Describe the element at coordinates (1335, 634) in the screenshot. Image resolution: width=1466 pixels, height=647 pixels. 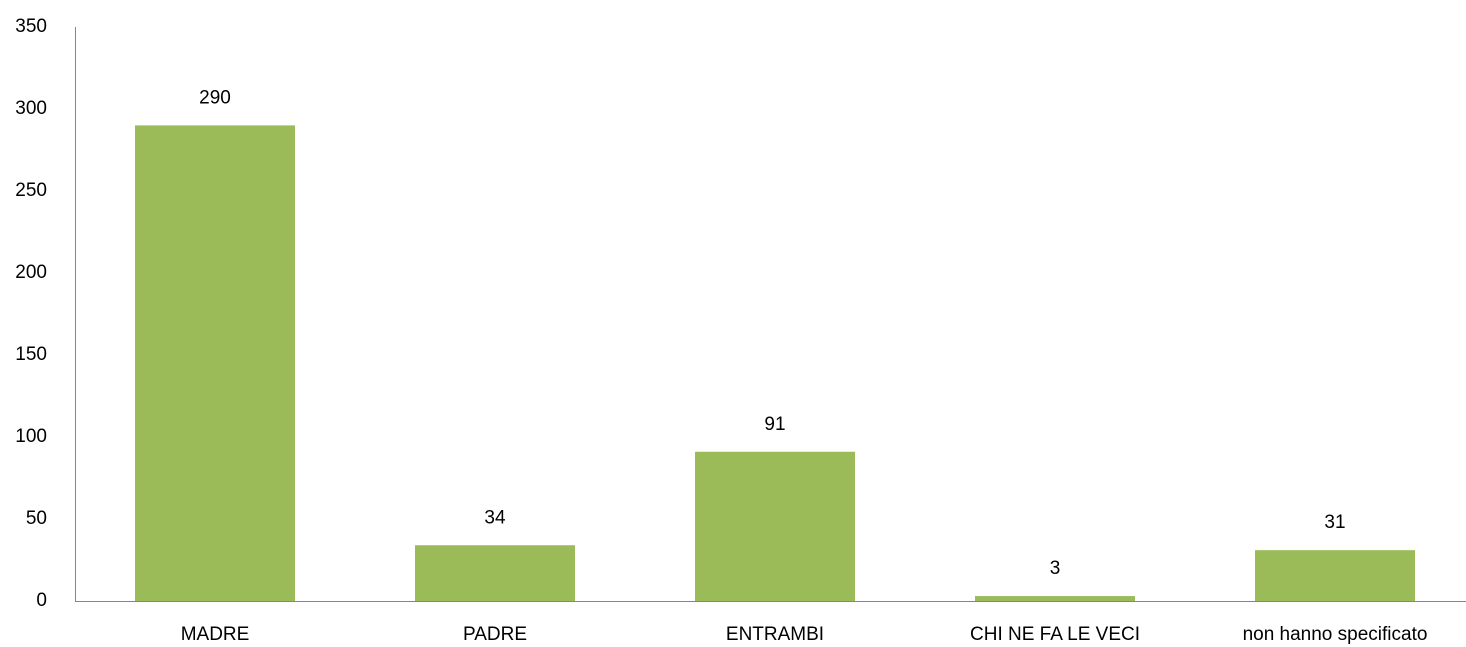
I see `x-tick-label: non hanno specificato` at that location.